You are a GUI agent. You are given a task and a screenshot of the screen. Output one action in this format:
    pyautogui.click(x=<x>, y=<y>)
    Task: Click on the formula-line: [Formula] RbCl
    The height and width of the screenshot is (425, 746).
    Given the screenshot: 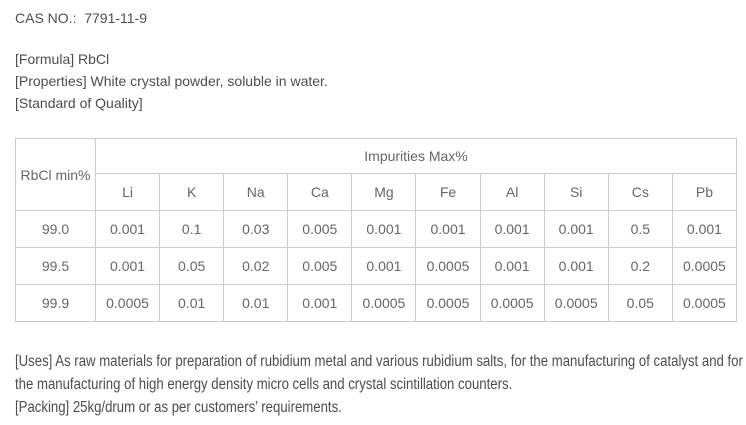 What is the action you would take?
    pyautogui.click(x=62, y=59)
    